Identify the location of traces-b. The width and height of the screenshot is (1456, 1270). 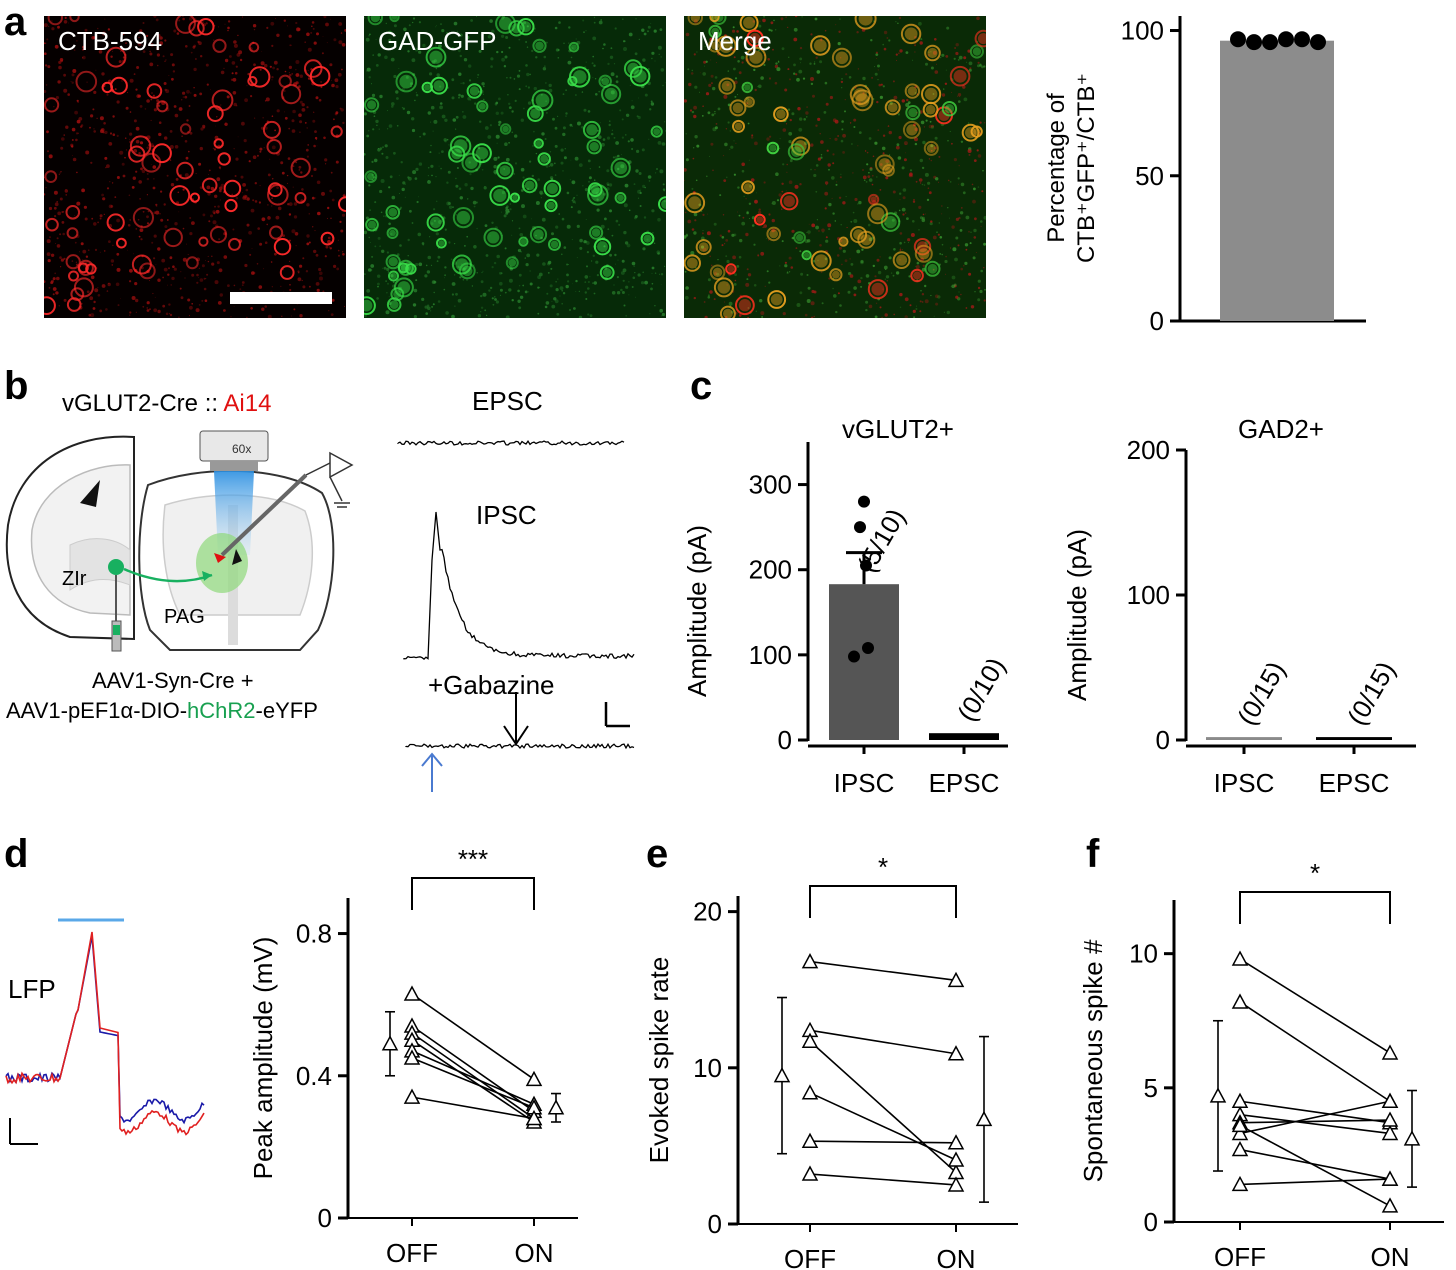
(516, 616).